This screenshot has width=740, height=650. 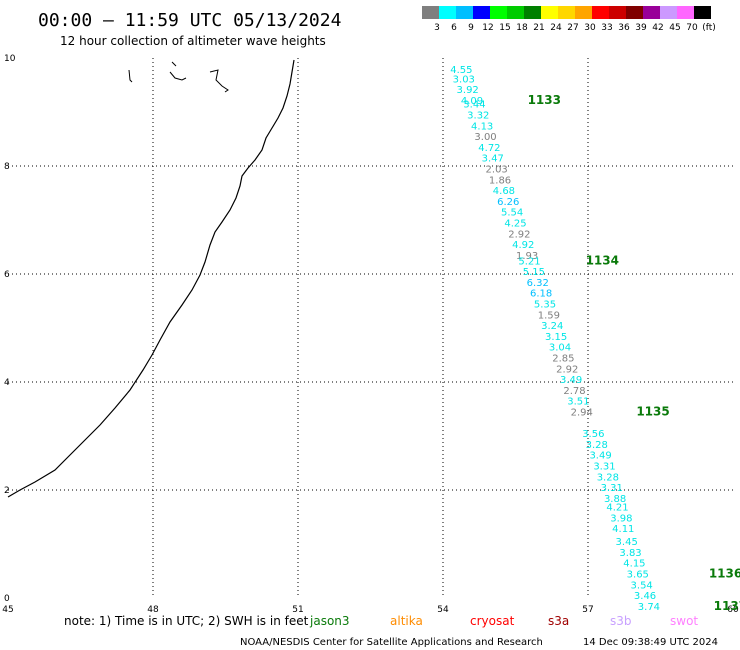 I want to click on pass-number-label: 1135, so click(x=652, y=411).